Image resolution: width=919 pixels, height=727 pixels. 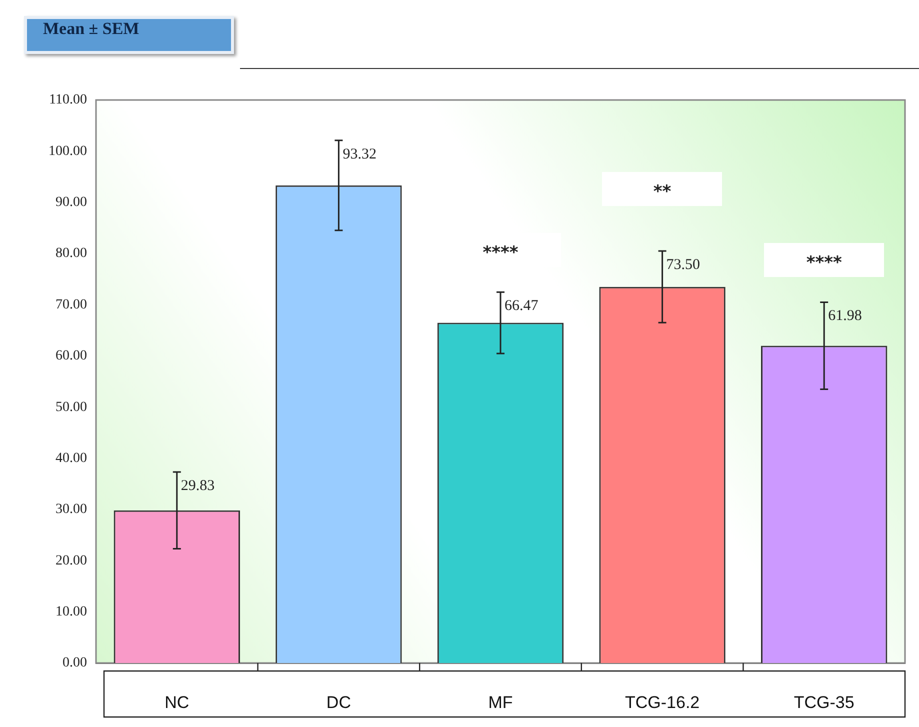 I want to click on data-label: 29.83, so click(x=197, y=486).